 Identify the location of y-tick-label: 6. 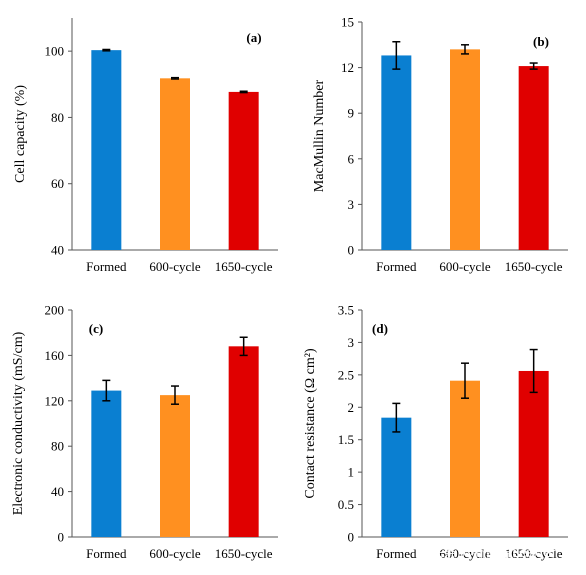
(351, 158).